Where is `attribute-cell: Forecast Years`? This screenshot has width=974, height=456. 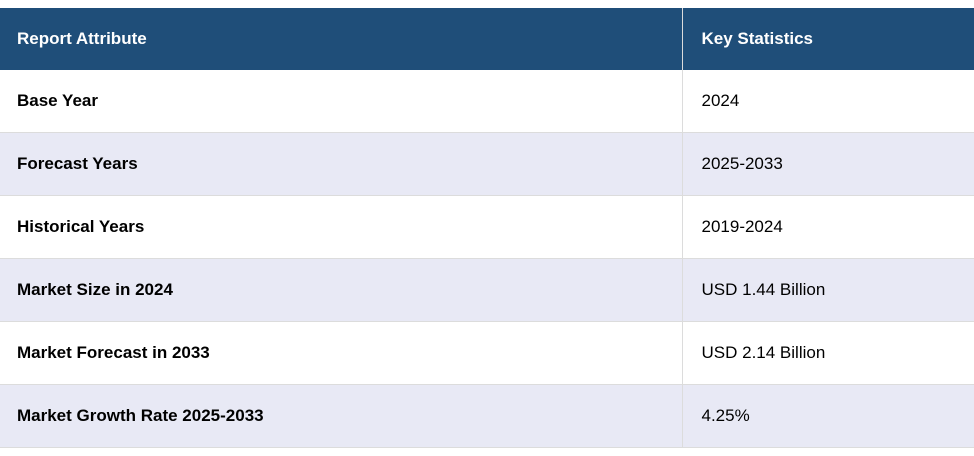 attribute-cell: Forecast Years is located at coordinates (341, 164).